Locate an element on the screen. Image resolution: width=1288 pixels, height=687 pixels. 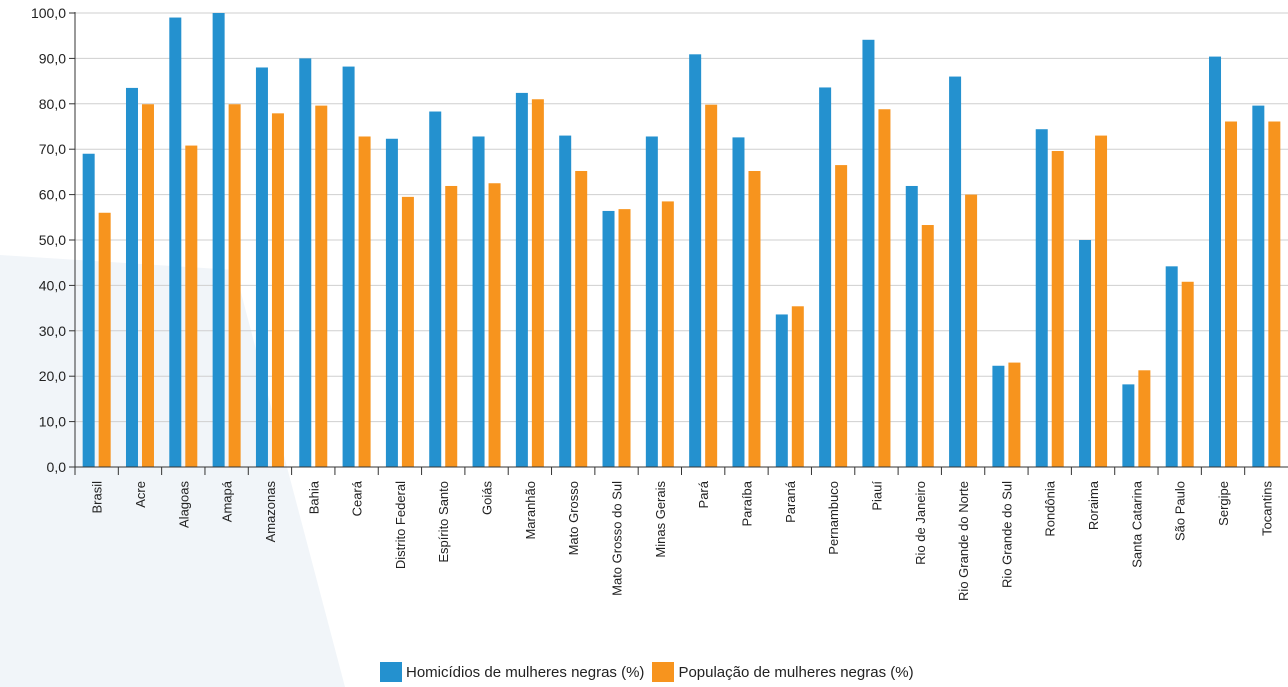
x-tick-label: Bahia is located at coordinates (313, 497).